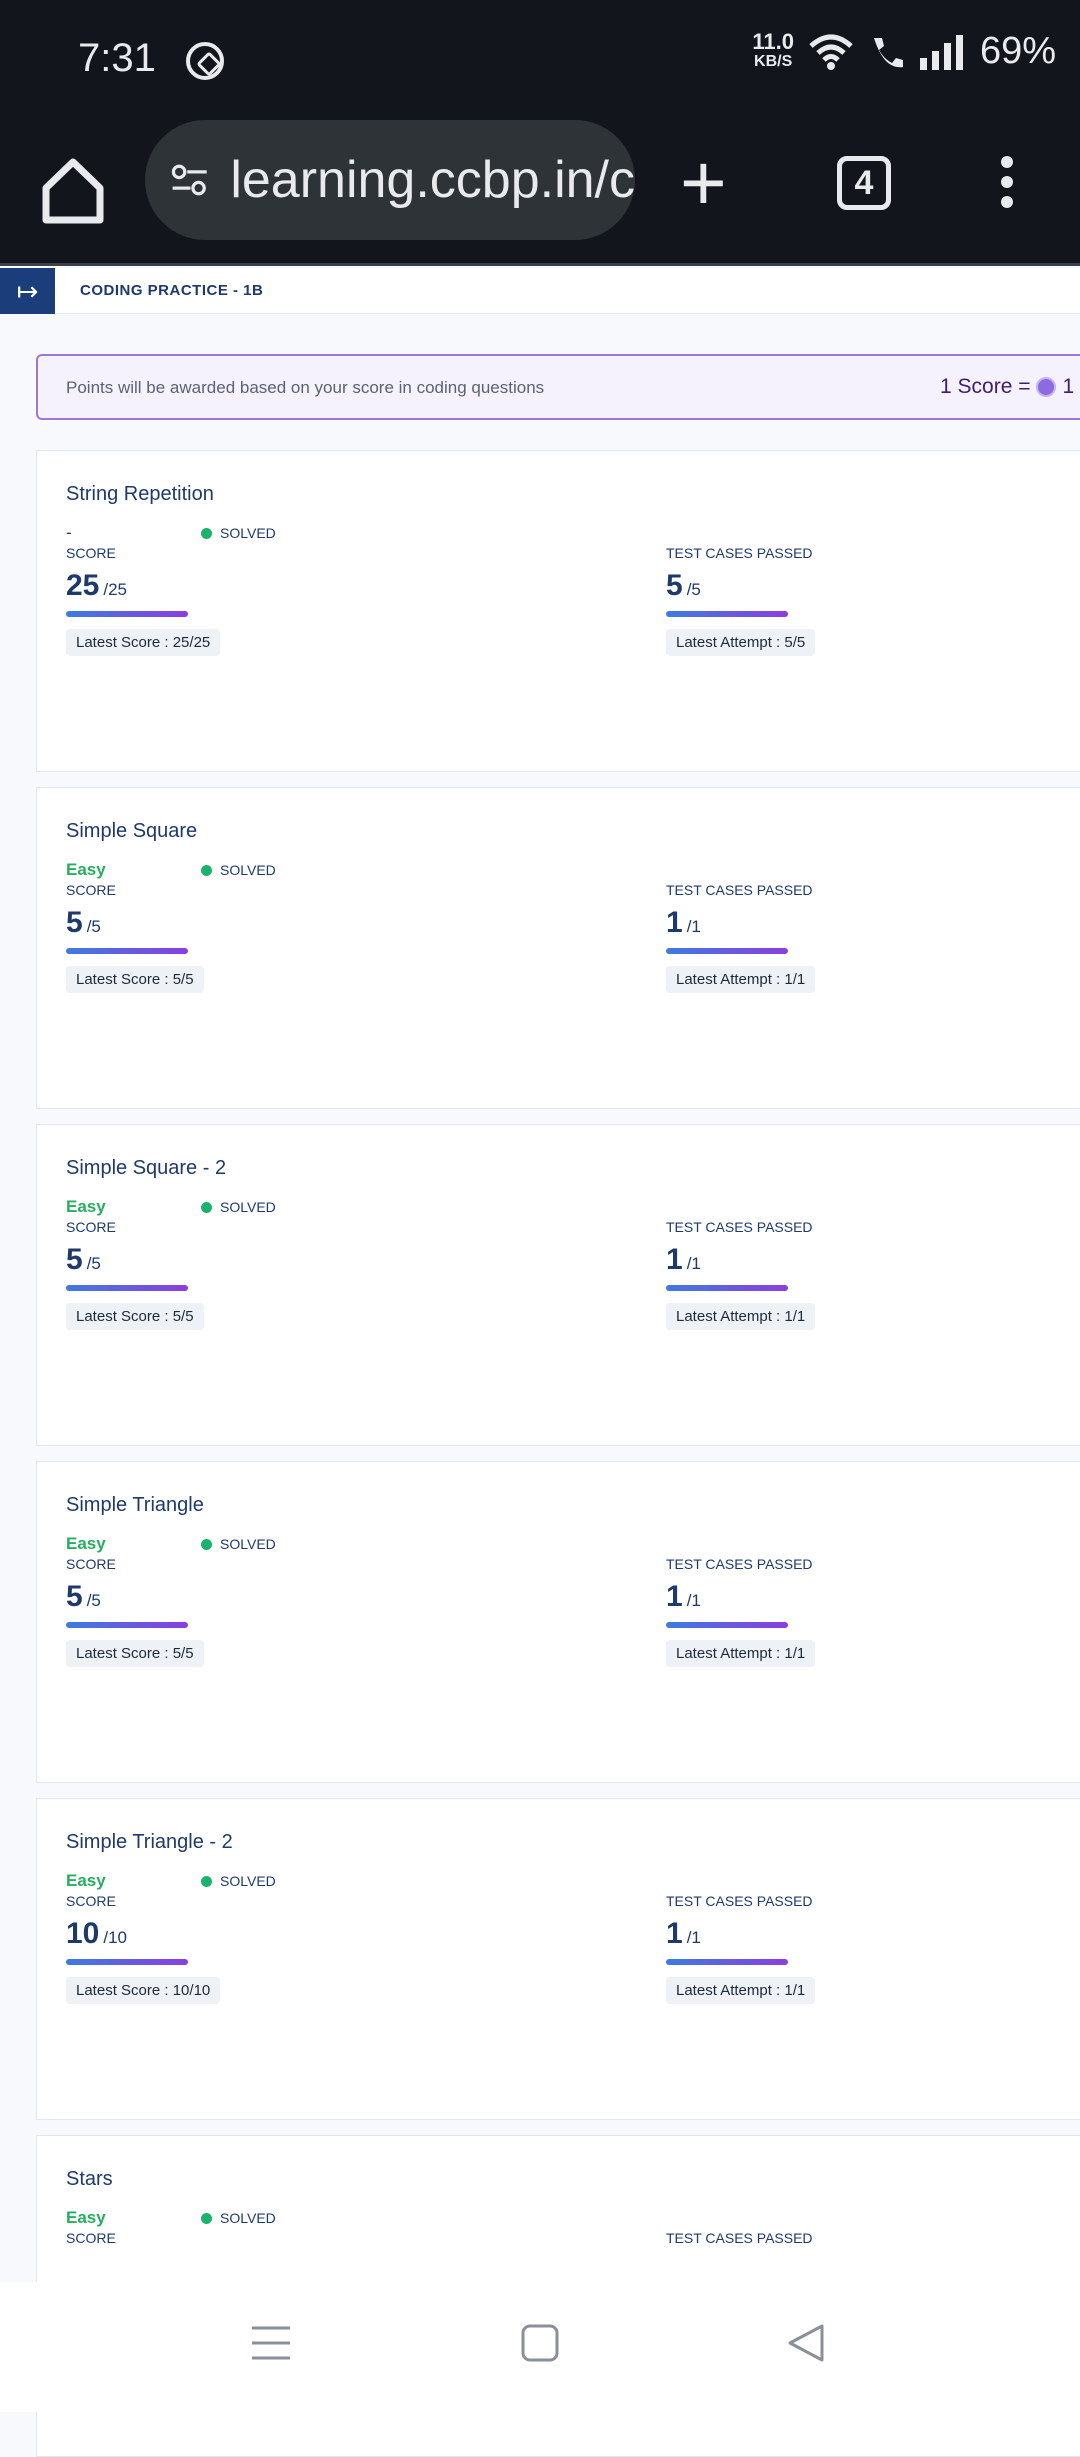  I want to click on latest-attempt-chip: Latest Attempt : 5/5, so click(741, 642).